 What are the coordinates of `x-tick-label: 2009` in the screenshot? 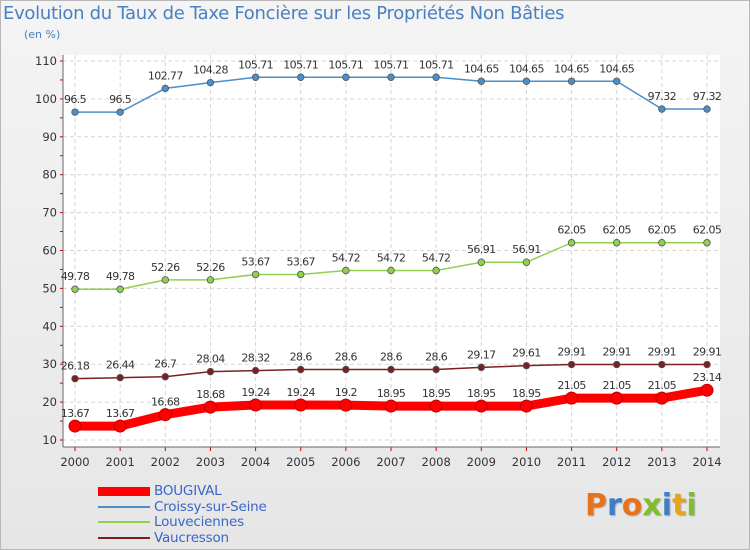 It's located at (481, 462).